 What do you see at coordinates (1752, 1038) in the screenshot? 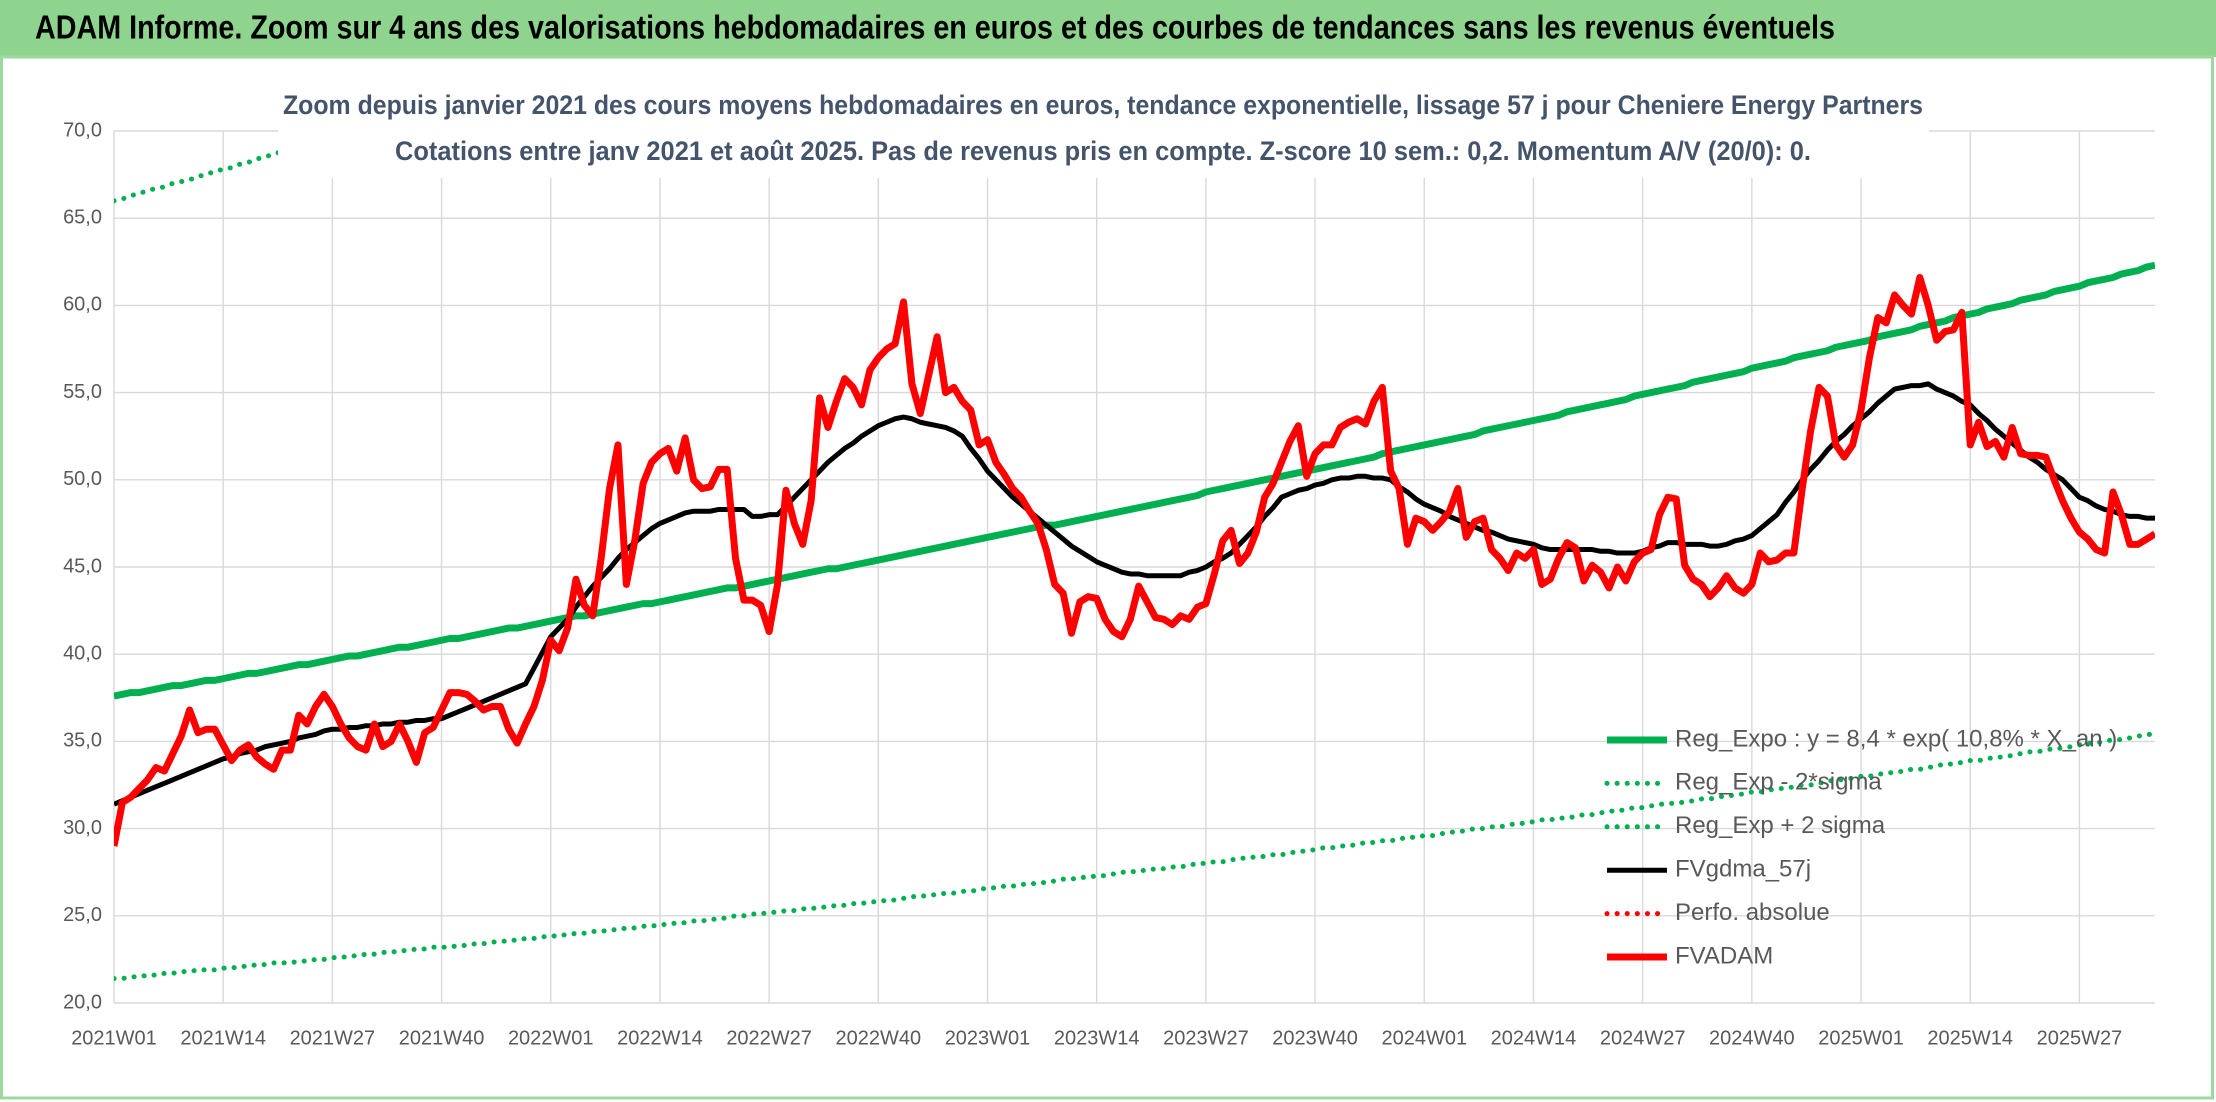
I see `x-tick-label: 2024W40` at bounding box center [1752, 1038].